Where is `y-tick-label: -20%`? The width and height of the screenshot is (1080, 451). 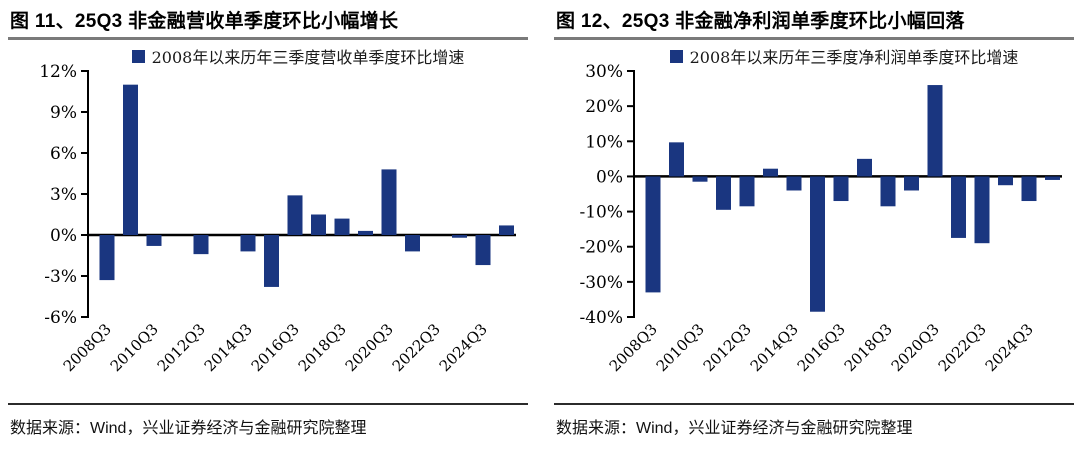 y-tick-label: -20% is located at coordinates (601, 248).